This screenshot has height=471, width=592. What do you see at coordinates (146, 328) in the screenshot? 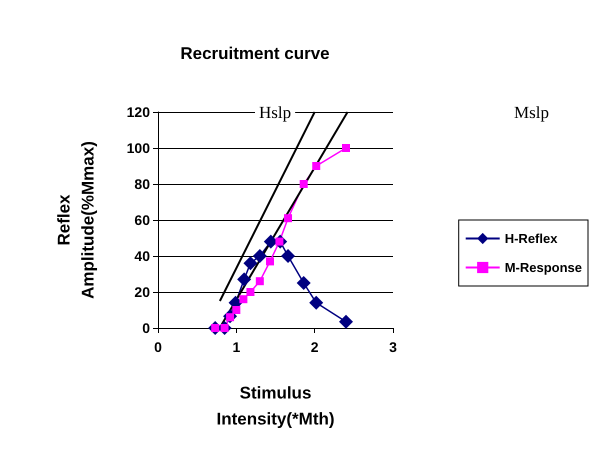
I see `y-tick-label: 0` at bounding box center [146, 328].